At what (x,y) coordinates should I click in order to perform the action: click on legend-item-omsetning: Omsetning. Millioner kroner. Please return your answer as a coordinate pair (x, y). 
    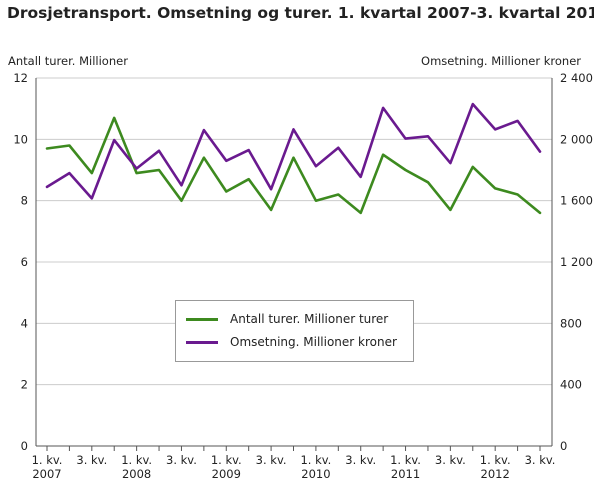
    Looking at the image, I should click on (291, 342).